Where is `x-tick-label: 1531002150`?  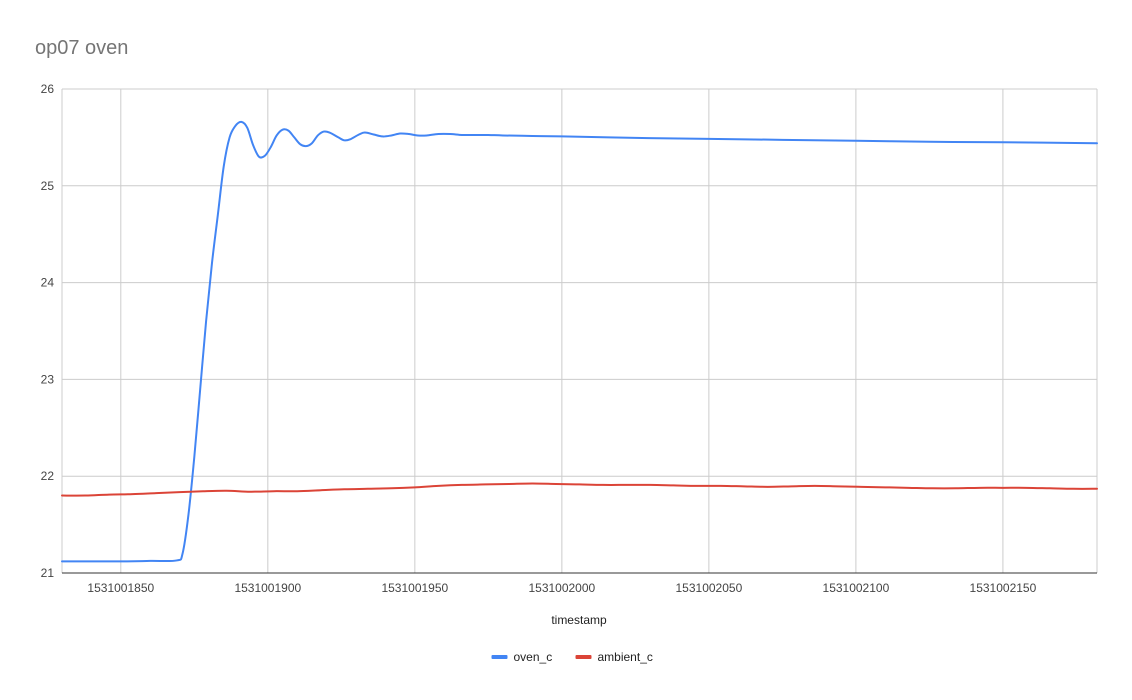 x-tick-label: 1531002150 is located at coordinates (1003, 588).